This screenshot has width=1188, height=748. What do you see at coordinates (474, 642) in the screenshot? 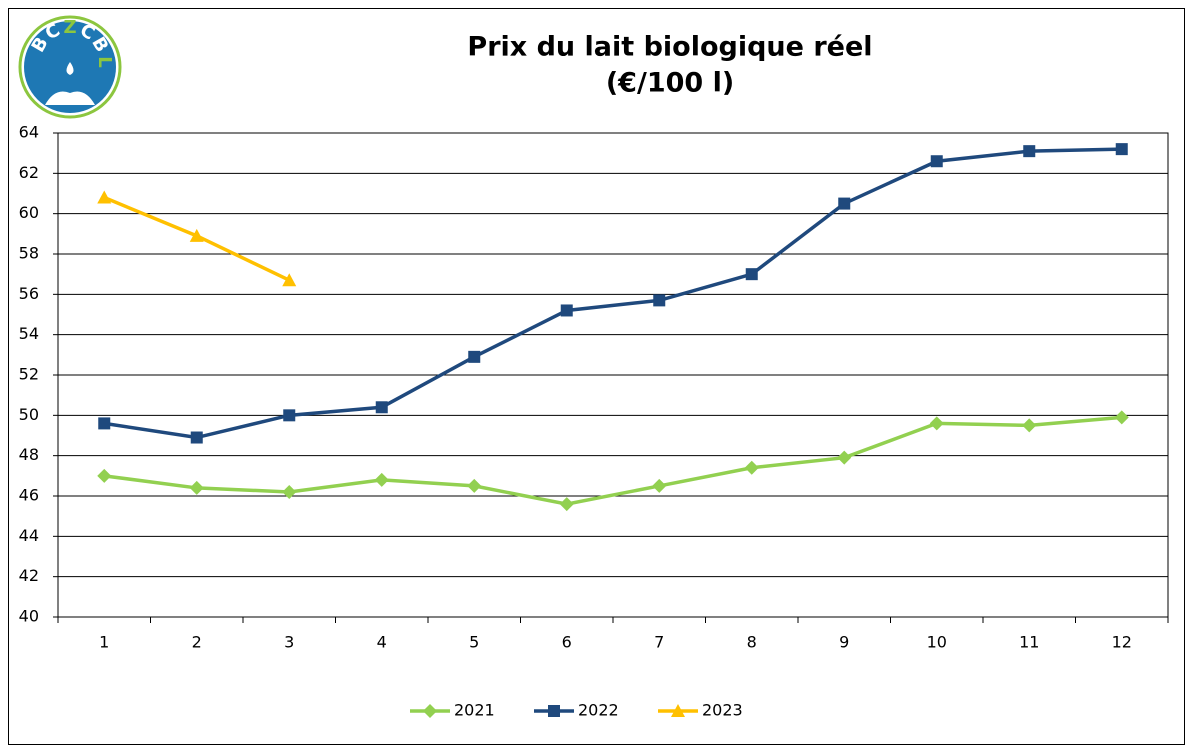
I see `x-tick-label: 5` at bounding box center [474, 642].